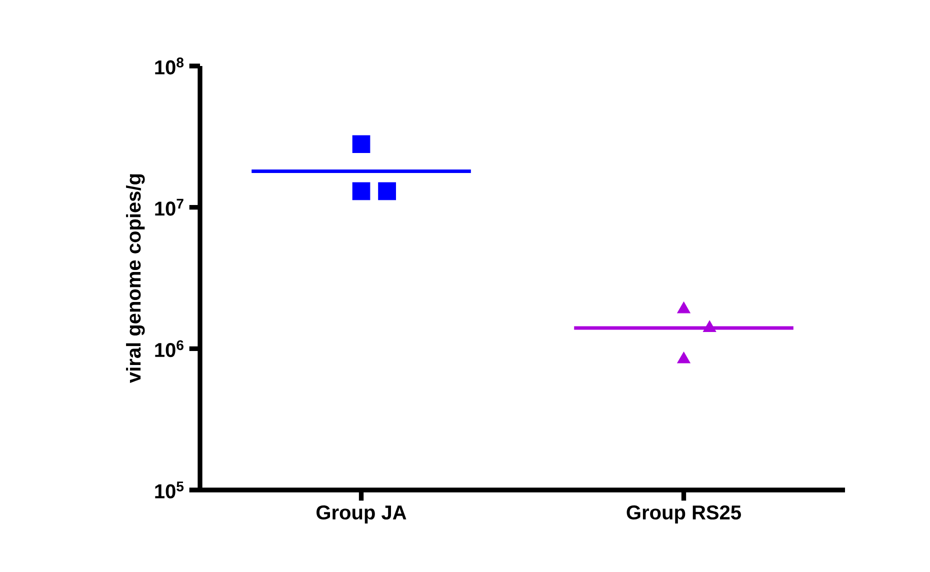 This screenshot has height=572, width=930. What do you see at coordinates (169, 349) in the screenshot?
I see `y-tick-label: 10$^{6}$` at bounding box center [169, 349].